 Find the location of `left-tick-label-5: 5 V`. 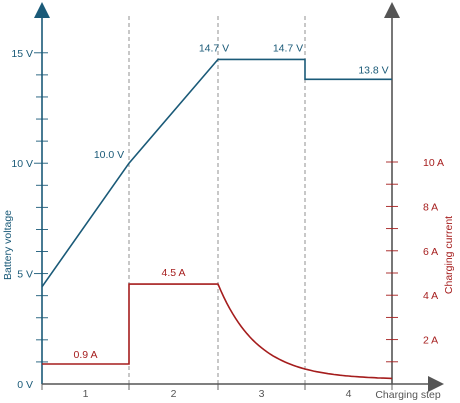

left-tick-label-5: 5 V is located at coordinates (25, 275).